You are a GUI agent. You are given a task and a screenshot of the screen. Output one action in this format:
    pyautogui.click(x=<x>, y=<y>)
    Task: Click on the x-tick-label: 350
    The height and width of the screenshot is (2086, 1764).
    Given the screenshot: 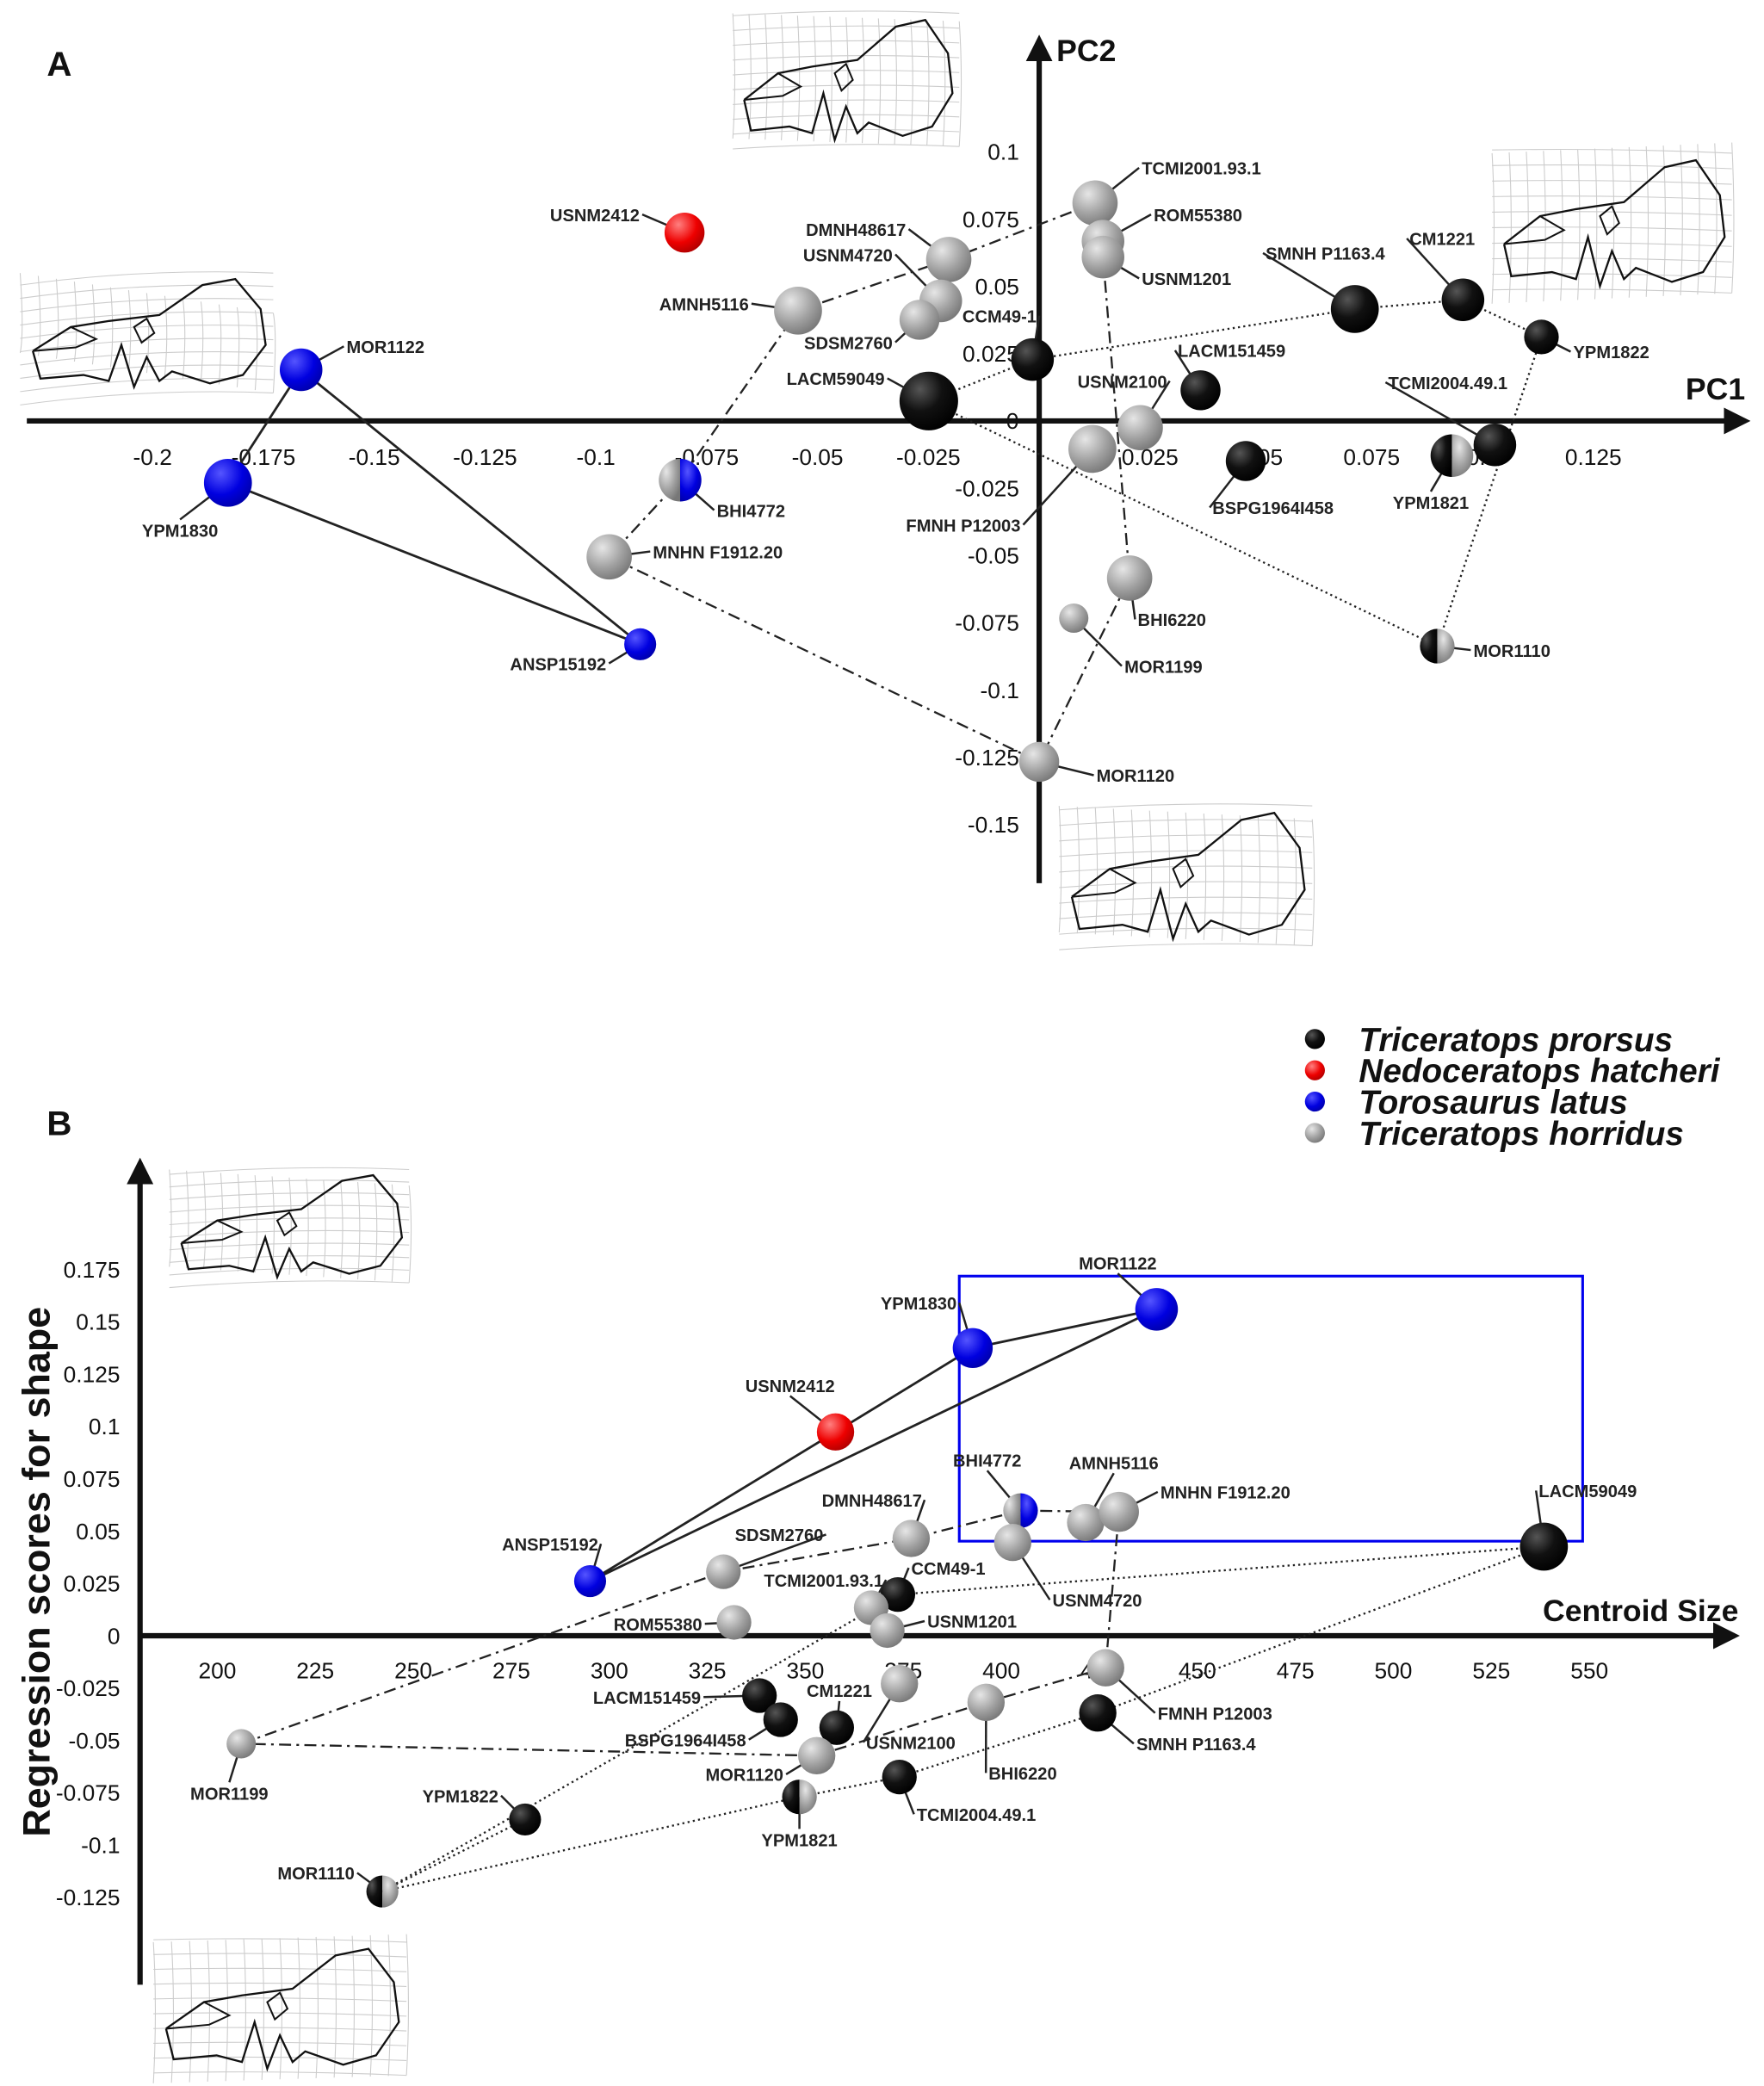 What is the action you would take?
    pyautogui.click(x=806, y=1671)
    